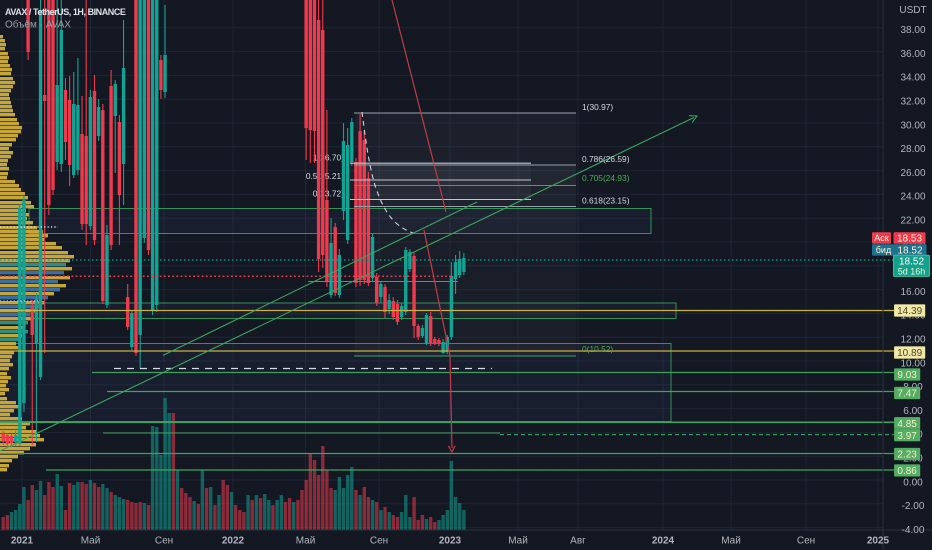 The image size is (932, 550). Describe the element at coordinates (909, 311) in the screenshot. I see `svg-text: 14.39` at that location.